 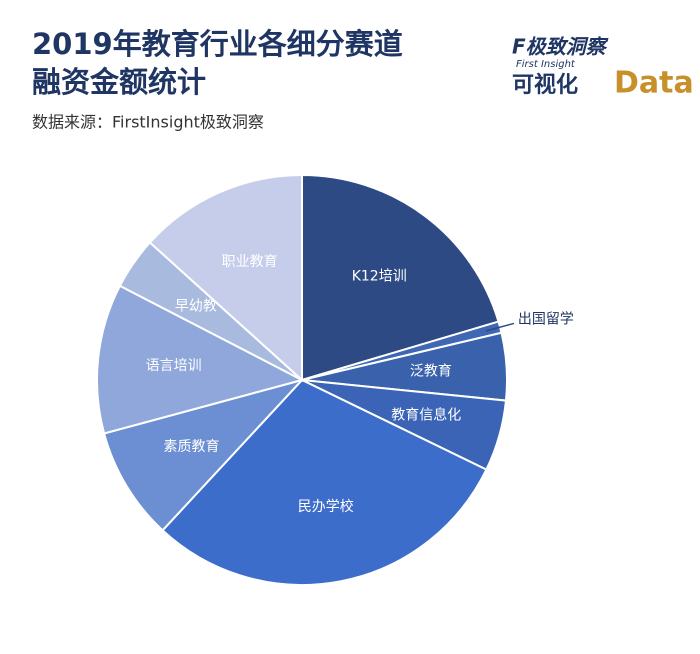 What do you see at coordinates (379, 276) in the screenshot?
I see `slice-label: K12培训` at bounding box center [379, 276].